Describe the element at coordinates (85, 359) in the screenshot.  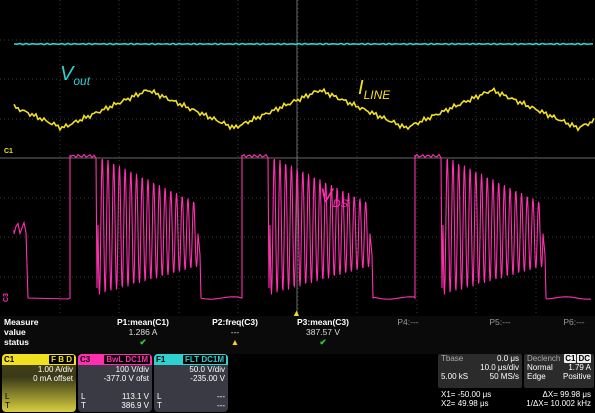
I see `channel-number: C3` at that location.